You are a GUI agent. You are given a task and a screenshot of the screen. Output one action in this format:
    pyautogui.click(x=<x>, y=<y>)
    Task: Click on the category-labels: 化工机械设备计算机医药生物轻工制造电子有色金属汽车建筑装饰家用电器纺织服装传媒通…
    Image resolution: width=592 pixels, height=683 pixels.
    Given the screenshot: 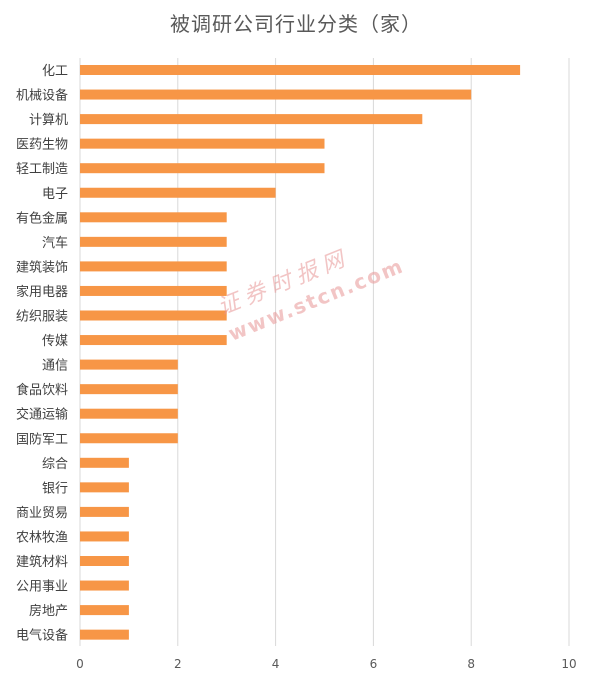 What is the action you would take?
    pyautogui.click(x=42, y=354)
    